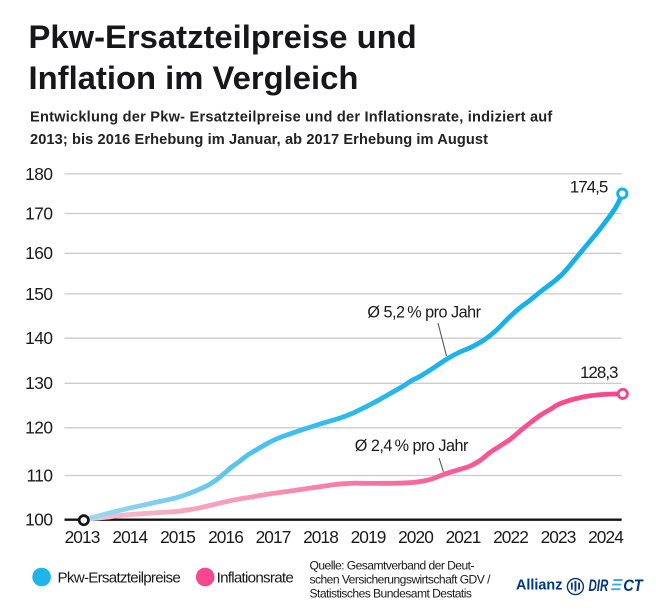  Describe the element at coordinates (38, 294) in the screenshot. I see `svg-text: 150` at that location.